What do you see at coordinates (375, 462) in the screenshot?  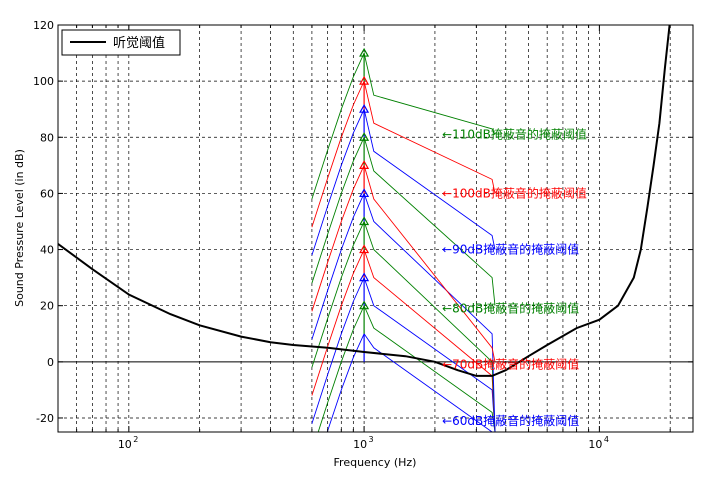 I see `x-axis-label: Frequency (Hz)` at bounding box center [375, 462].